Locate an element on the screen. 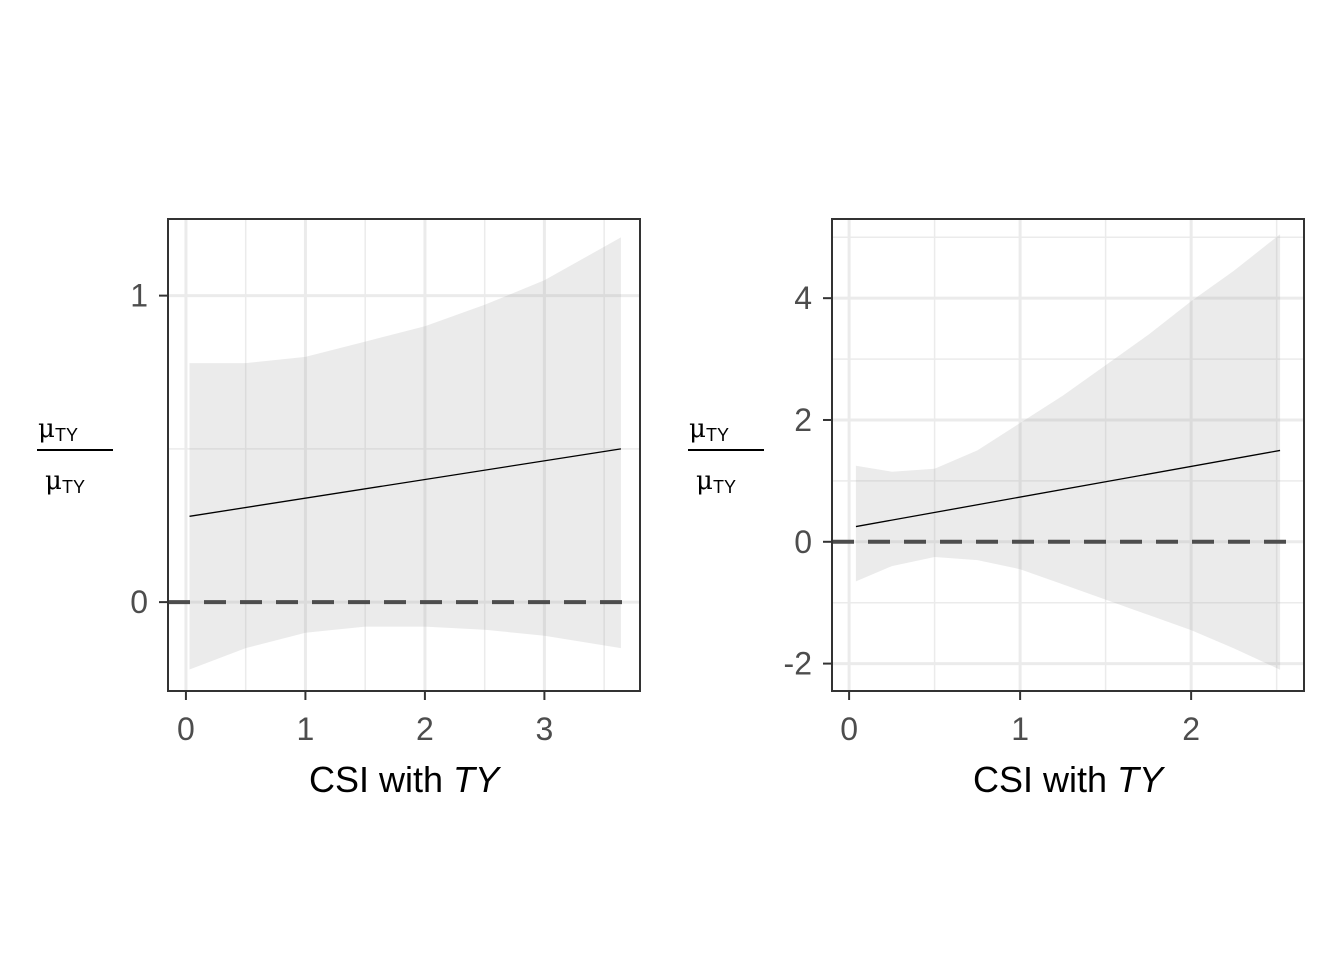 This screenshot has width=1344, height=960. panel-1-y-axis-numerator-sub: TY is located at coordinates (66, 435).